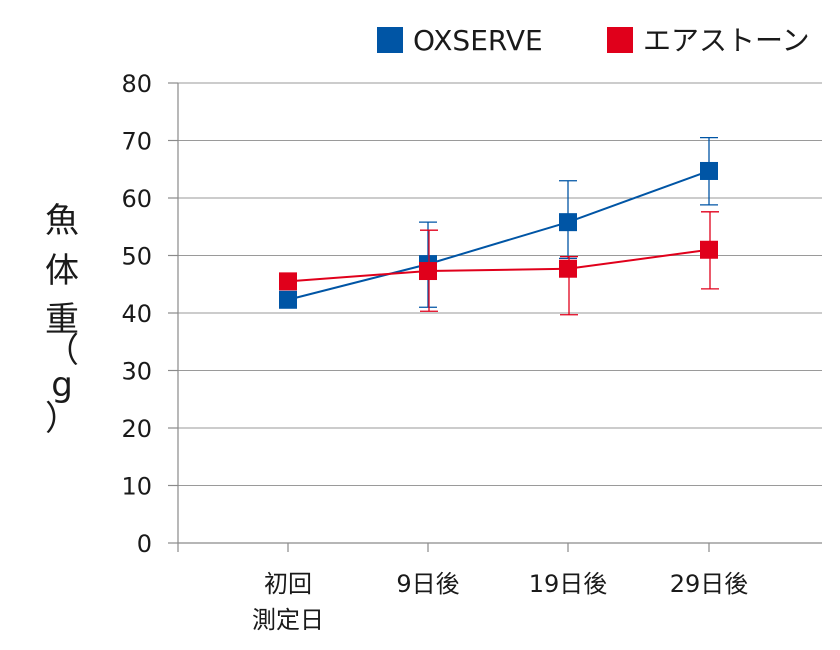 The width and height of the screenshot is (840, 650). What do you see at coordinates (478, 40) in the screenshot?
I see `legend-label: OXSERVE` at bounding box center [478, 40].